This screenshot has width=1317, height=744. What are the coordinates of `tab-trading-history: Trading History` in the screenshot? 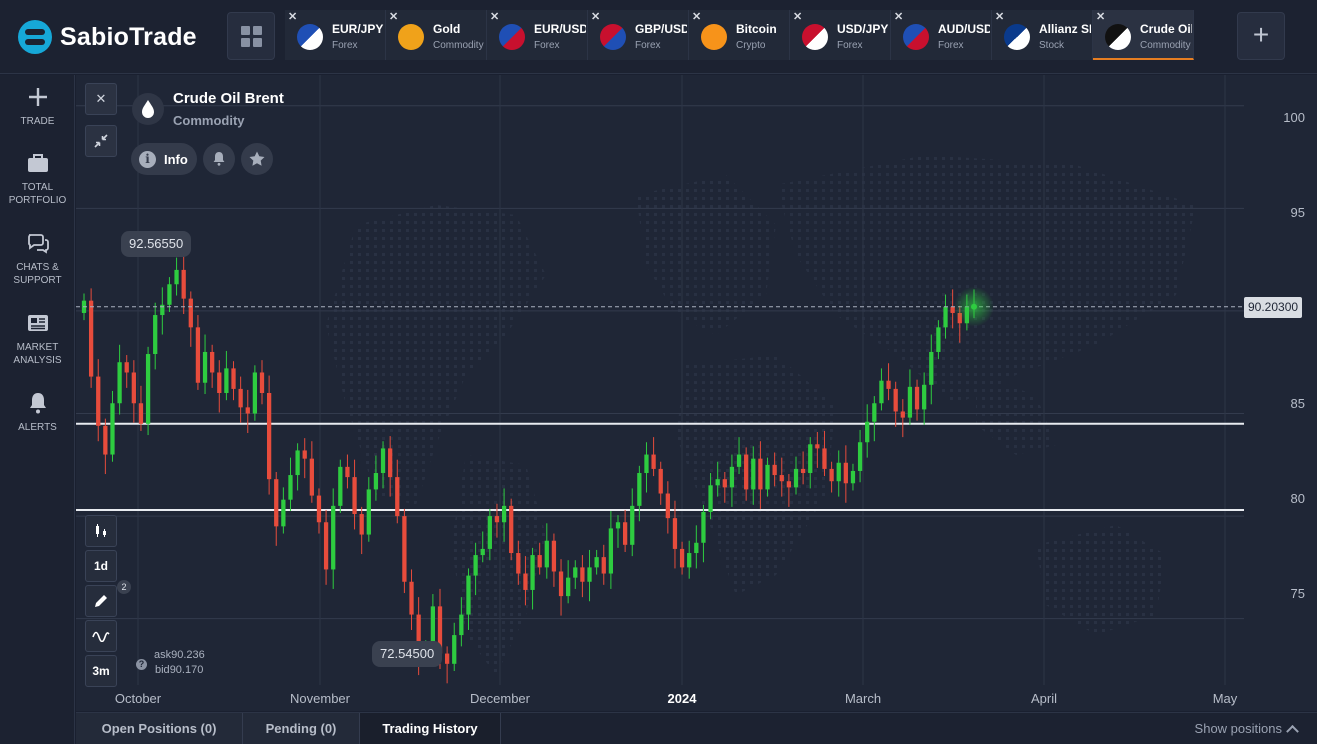 It's located at (430, 728).